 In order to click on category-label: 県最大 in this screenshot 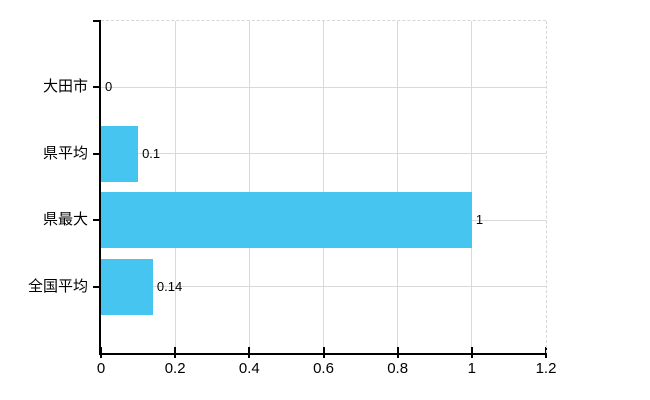, I will do `click(65, 220)`.